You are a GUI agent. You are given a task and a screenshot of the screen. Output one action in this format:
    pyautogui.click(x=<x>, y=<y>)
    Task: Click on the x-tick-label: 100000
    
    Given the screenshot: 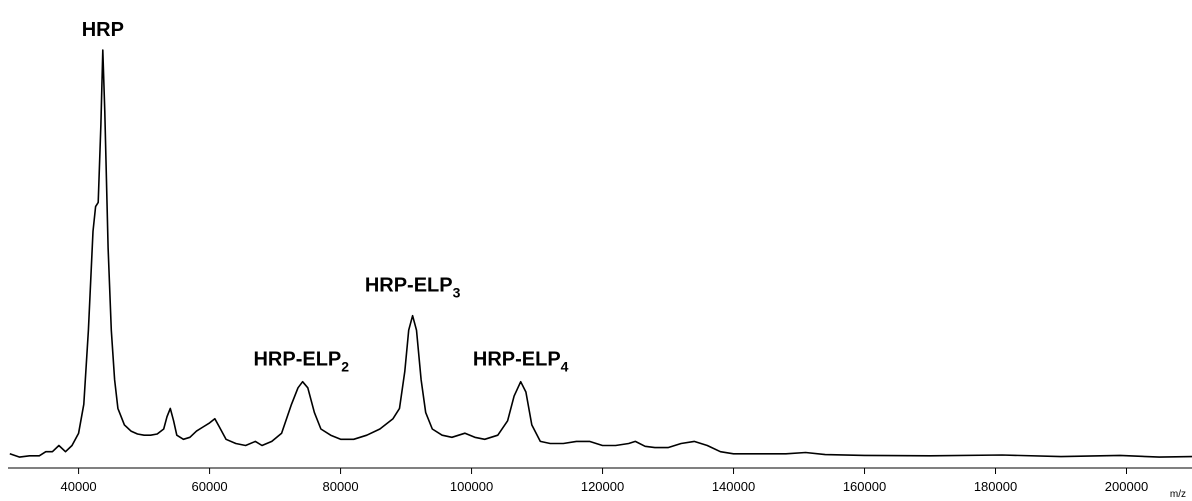 What is the action you would take?
    pyautogui.click(x=471, y=486)
    